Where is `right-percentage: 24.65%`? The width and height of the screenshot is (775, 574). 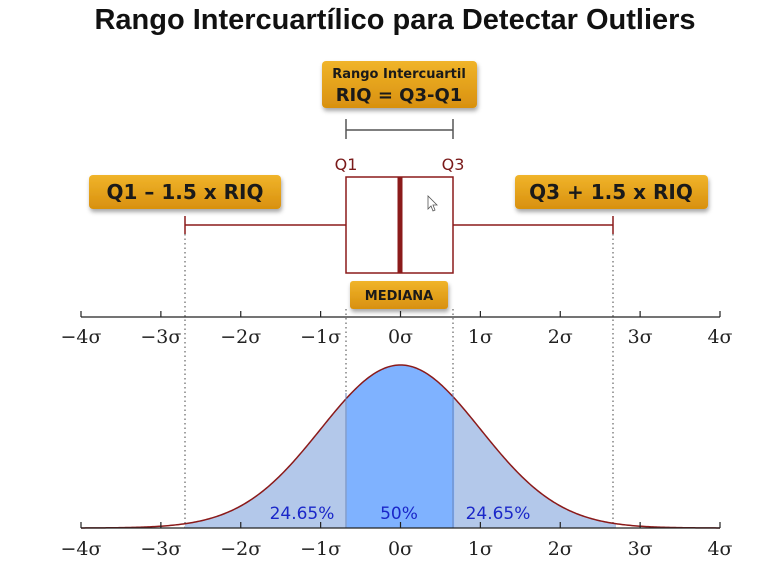
right-percentage: 24.65% is located at coordinates (498, 514).